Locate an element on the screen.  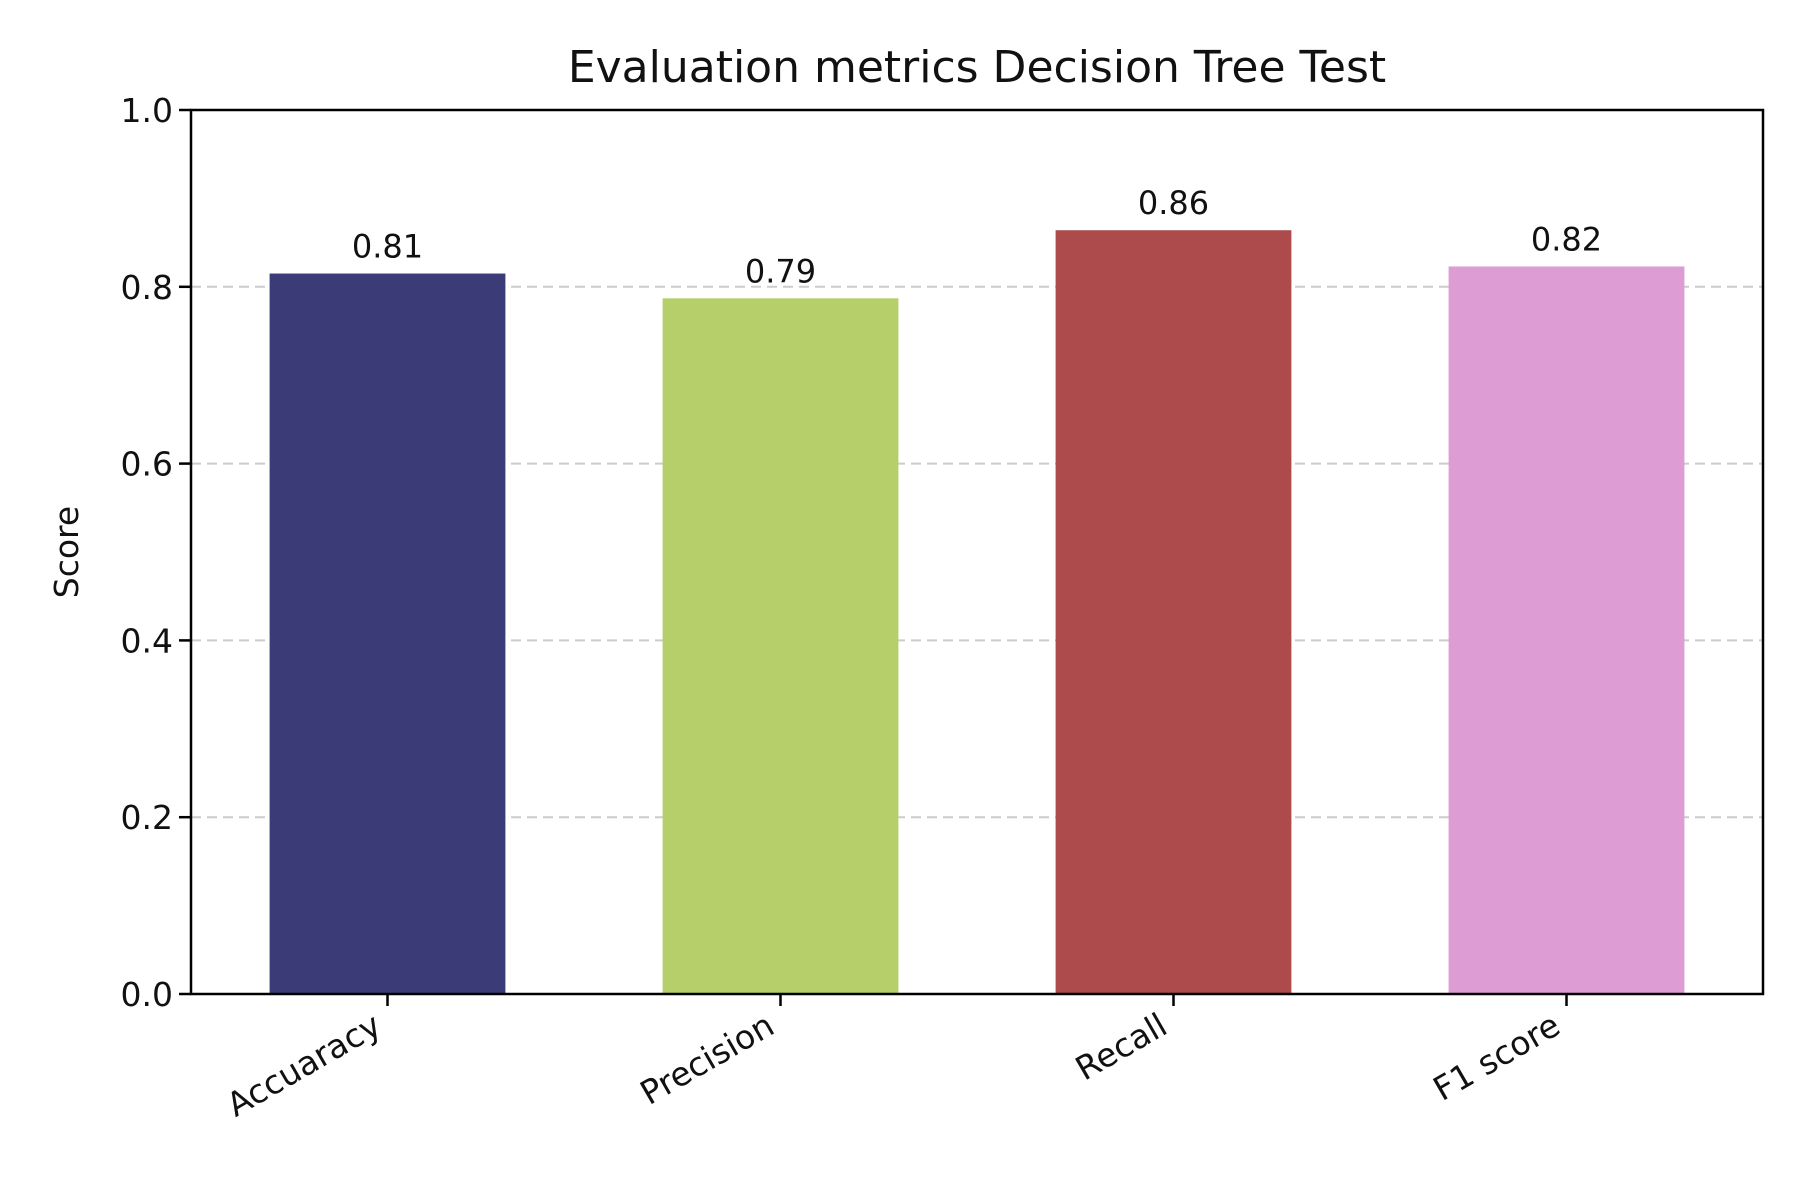
y-tick-label: 1.0 is located at coordinates (147, 110).